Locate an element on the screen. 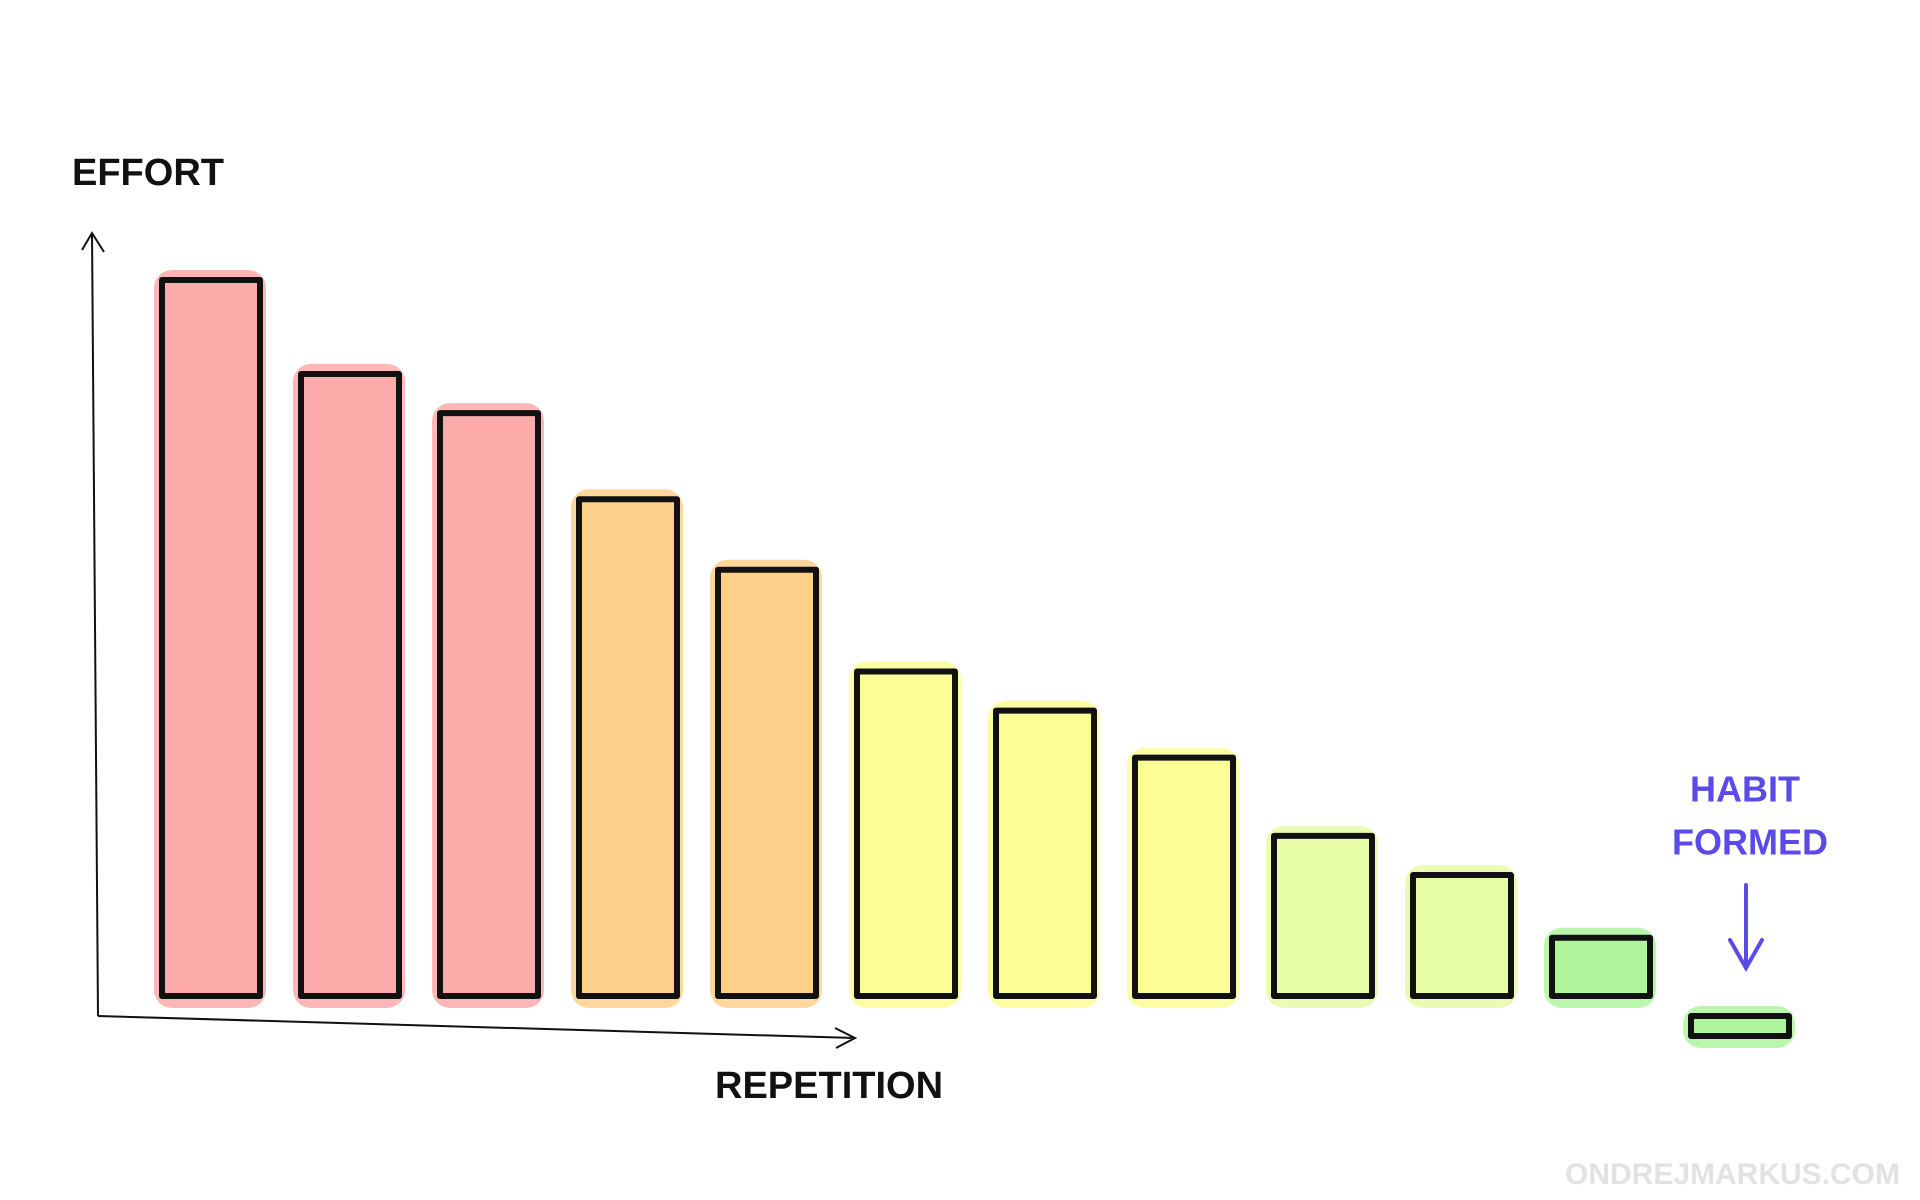  annotation-arrow is located at coordinates (1746, 928).